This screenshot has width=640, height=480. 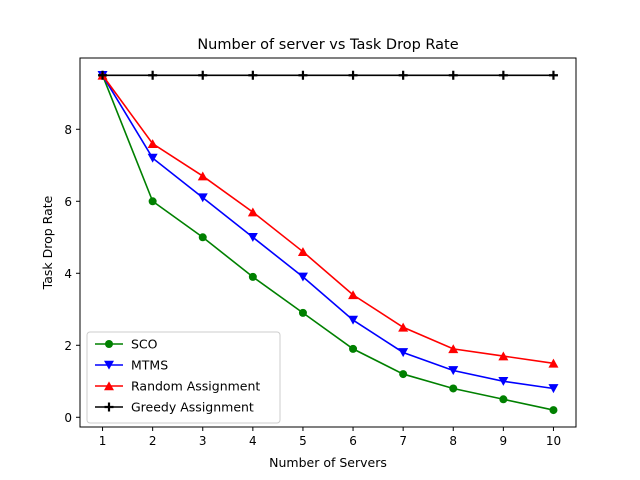 I want to click on x-tick-label: 8, so click(x=453, y=441).